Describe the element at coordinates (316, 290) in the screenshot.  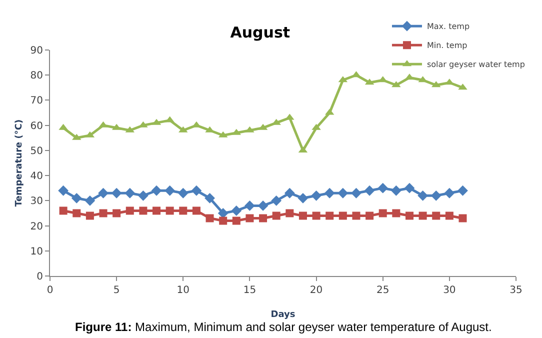
I see `x-tick-label: 20` at that location.